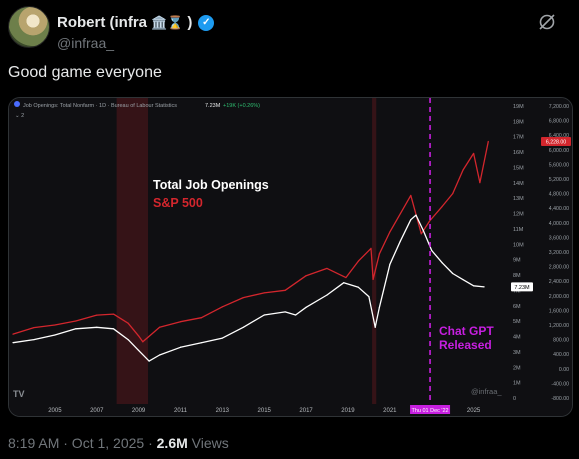 This screenshot has height=459, width=579. What do you see at coordinates (518, 184) in the screenshot?
I see `left-axis-tick: 14M` at bounding box center [518, 184].